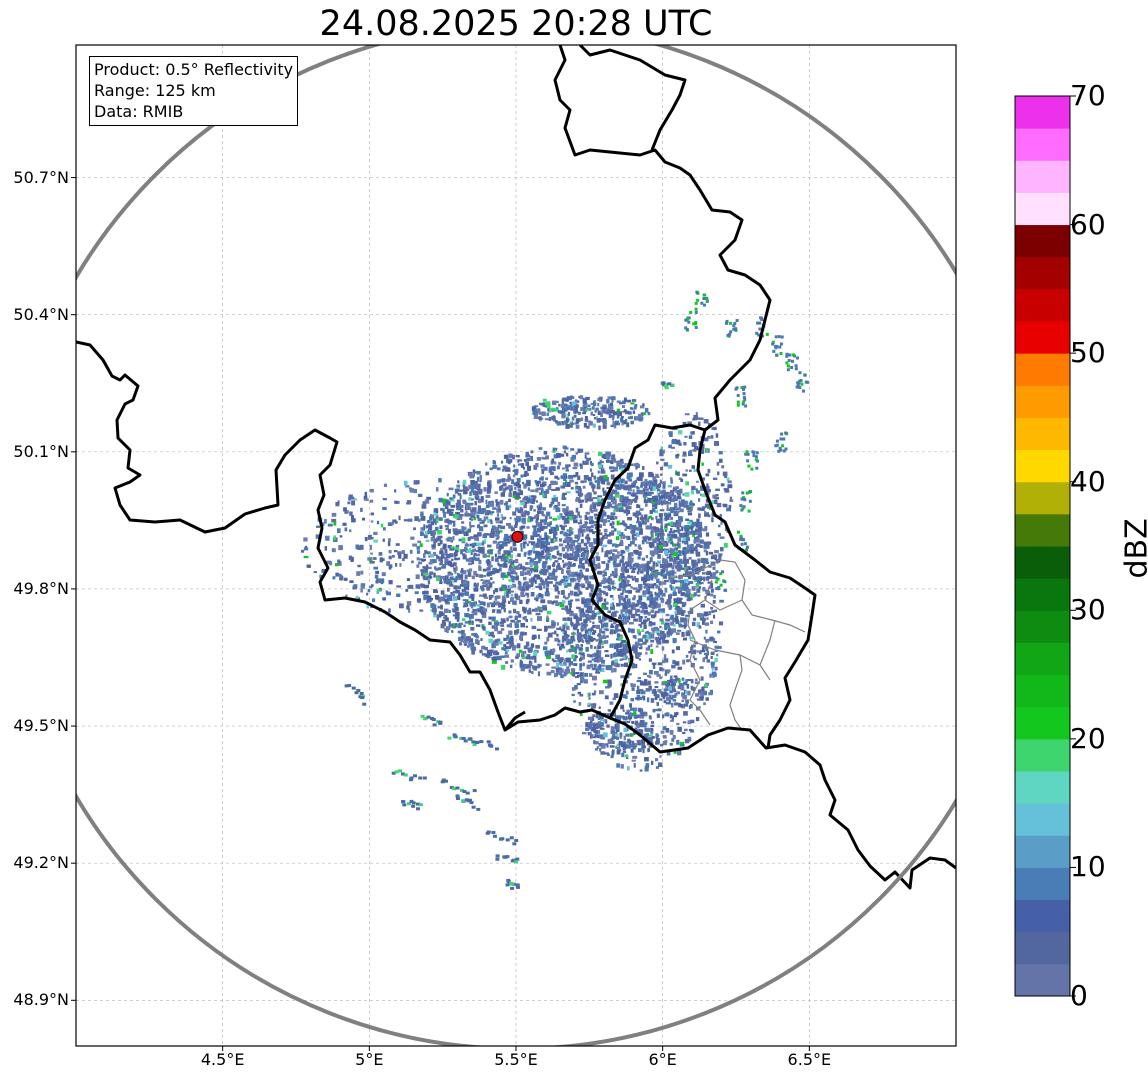  Describe the element at coordinates (41, 588) in the screenshot. I see `lat-tick-label: 49.8°N` at that location.